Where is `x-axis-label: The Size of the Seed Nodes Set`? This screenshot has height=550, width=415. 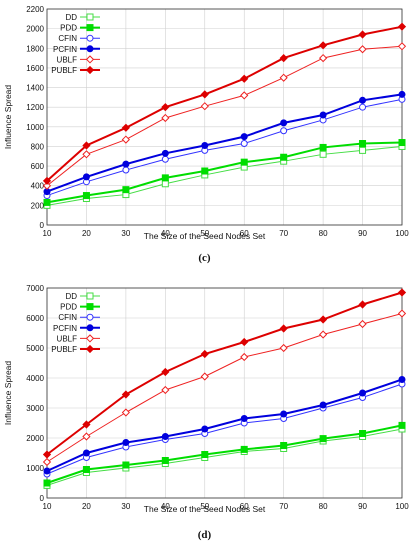 x-axis-label: The Size of the Seed Nodes Set is located at coordinates (205, 509).